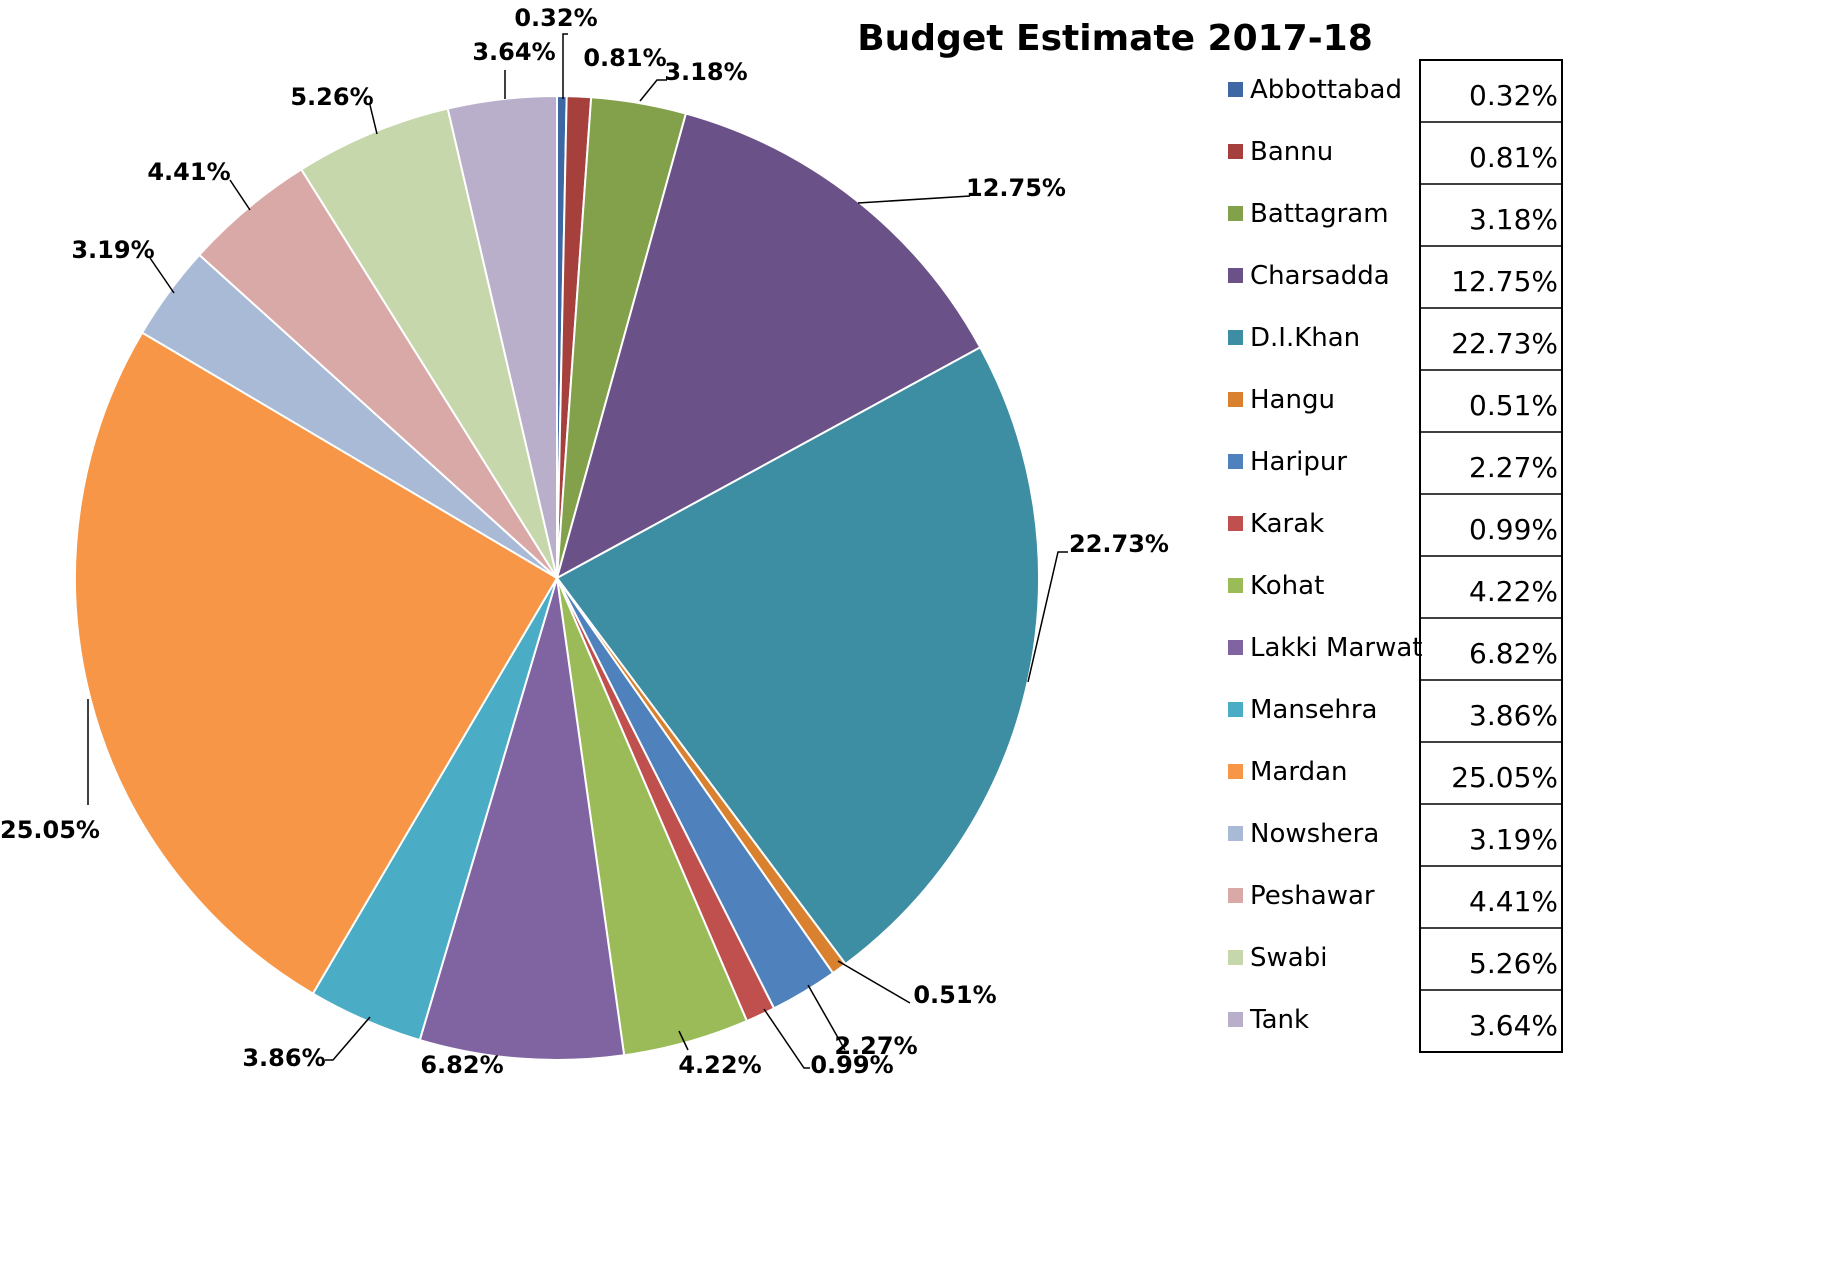 Image resolution: width=1840 pixels, height=1267 pixels. I want to click on data-label-bannu: 0.81%, so click(624, 58).